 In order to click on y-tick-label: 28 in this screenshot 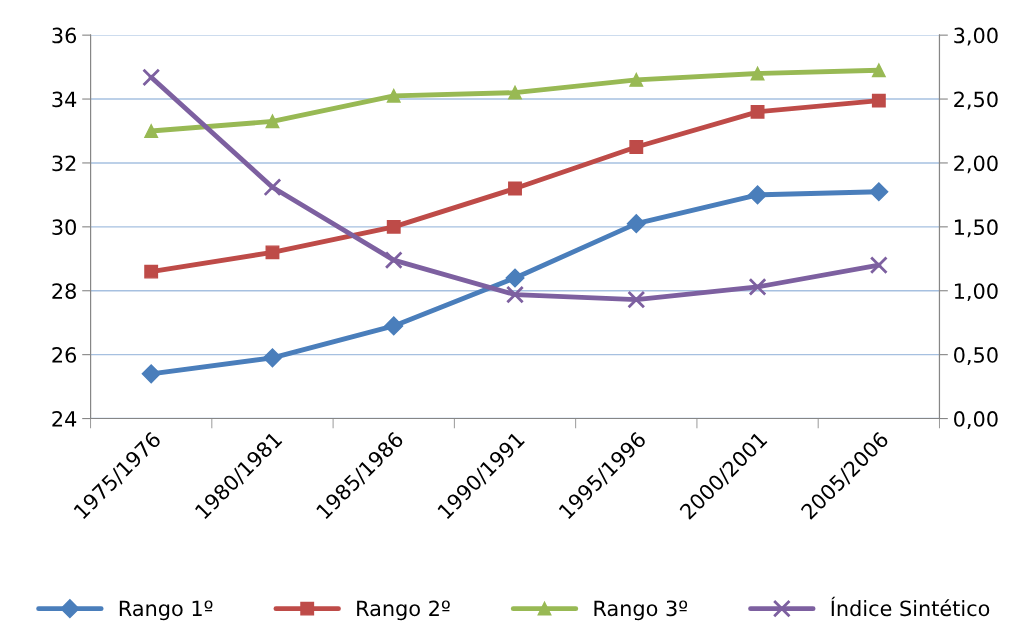, I will do `click(64, 291)`.